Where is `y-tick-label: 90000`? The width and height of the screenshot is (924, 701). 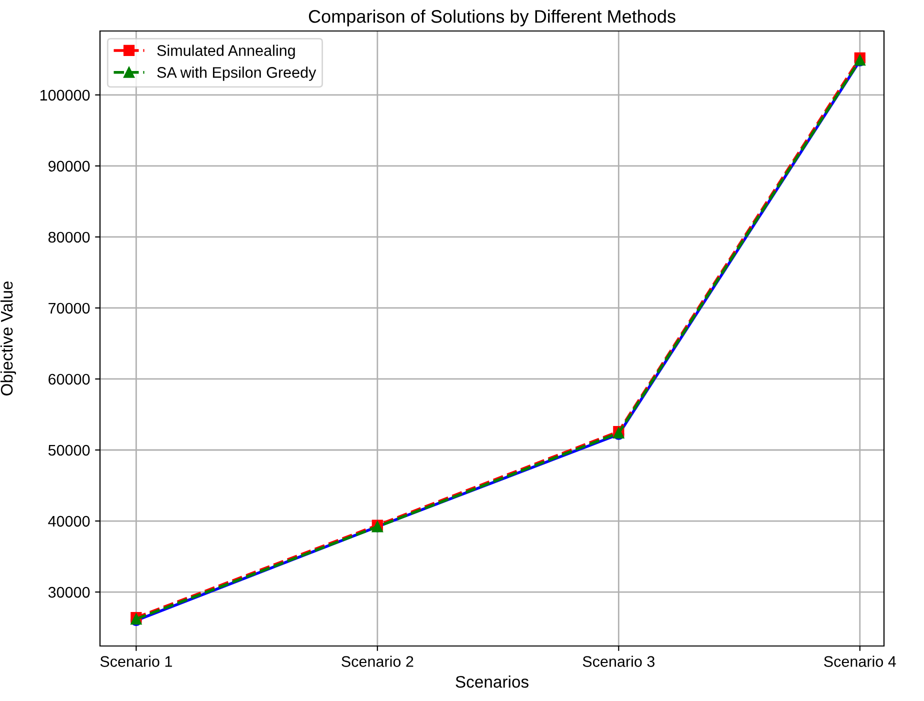
y-tick-label: 90000 is located at coordinates (69, 166).